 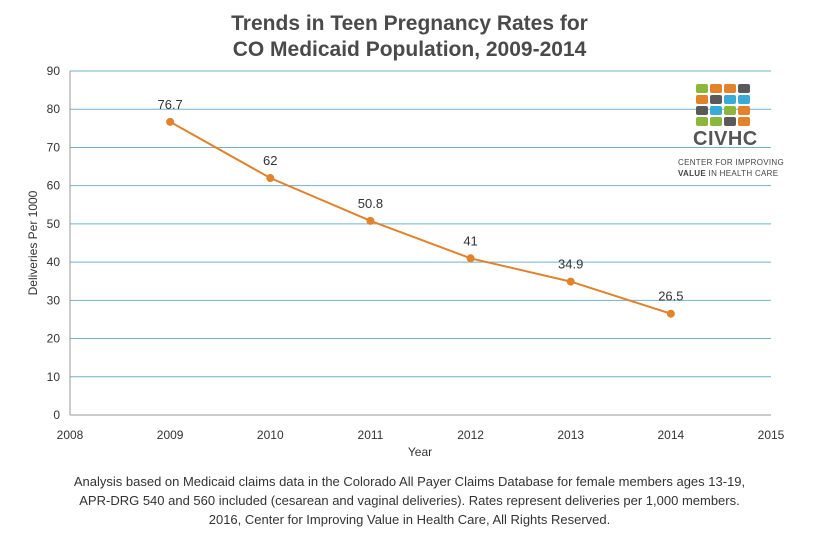 What do you see at coordinates (54, 377) in the screenshot?
I see `y-tick-label: 10` at bounding box center [54, 377].